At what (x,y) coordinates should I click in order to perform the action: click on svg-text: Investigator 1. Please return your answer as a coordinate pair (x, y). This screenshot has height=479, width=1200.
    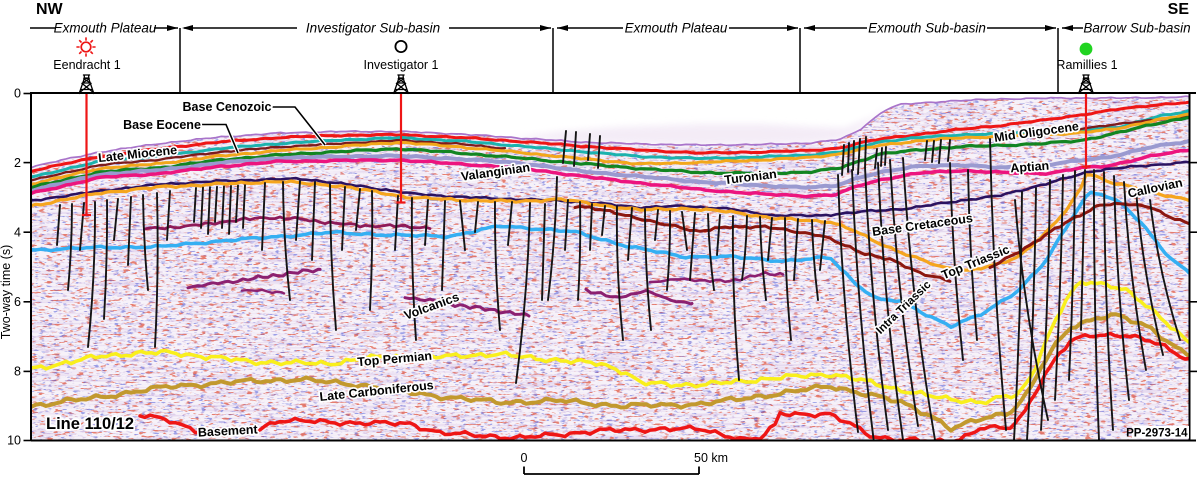
    Looking at the image, I should click on (400, 65).